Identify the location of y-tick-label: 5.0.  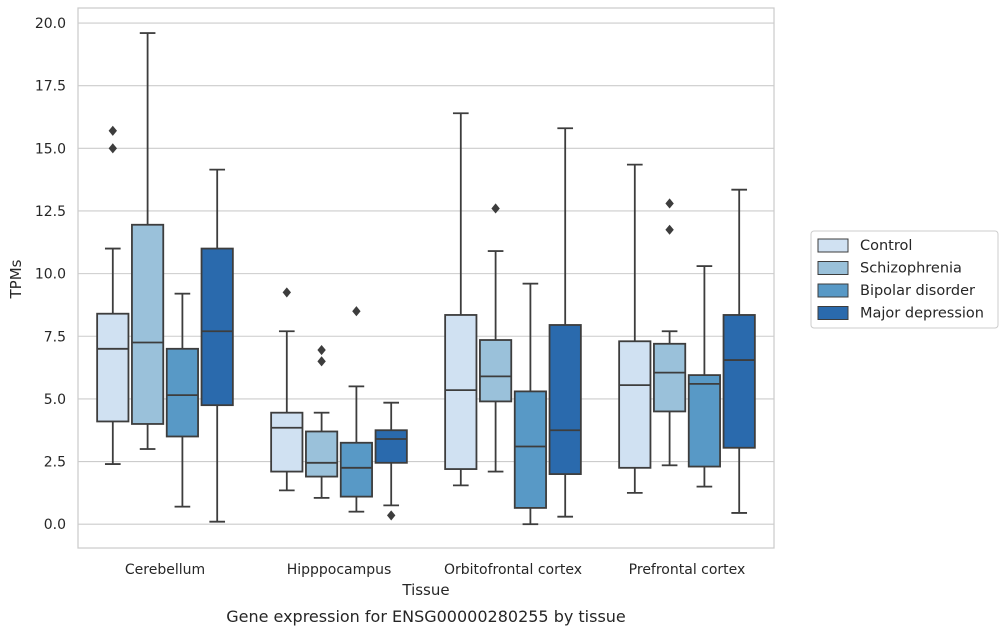
(55, 400).